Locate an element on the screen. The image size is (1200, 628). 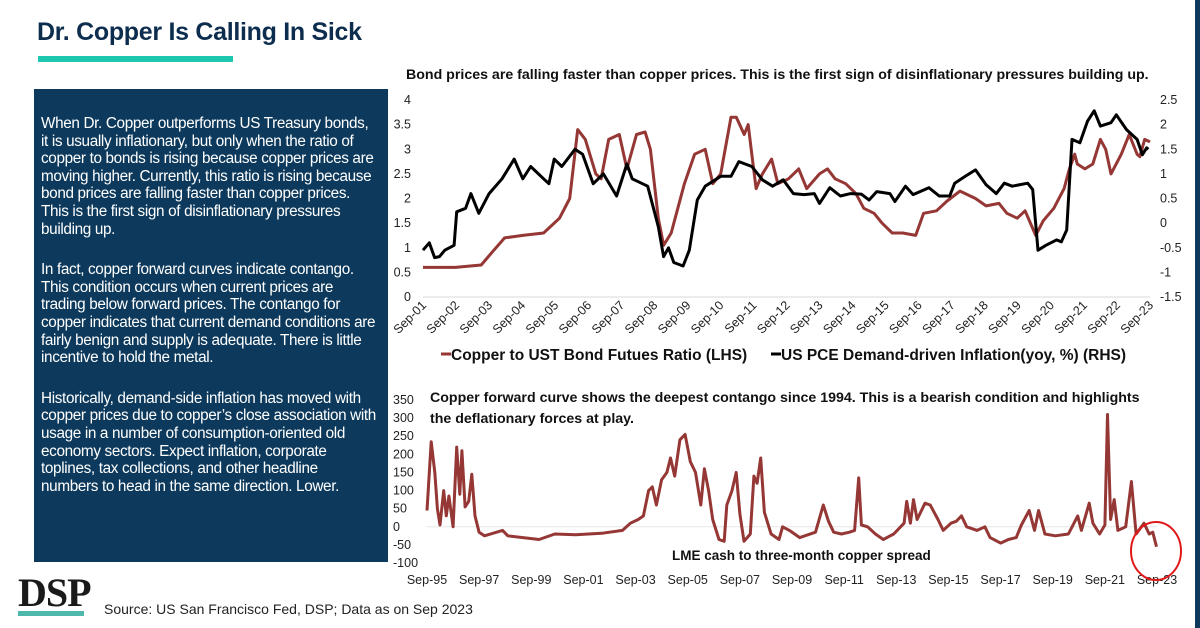
copper-spread-line is located at coordinates (791, 480).